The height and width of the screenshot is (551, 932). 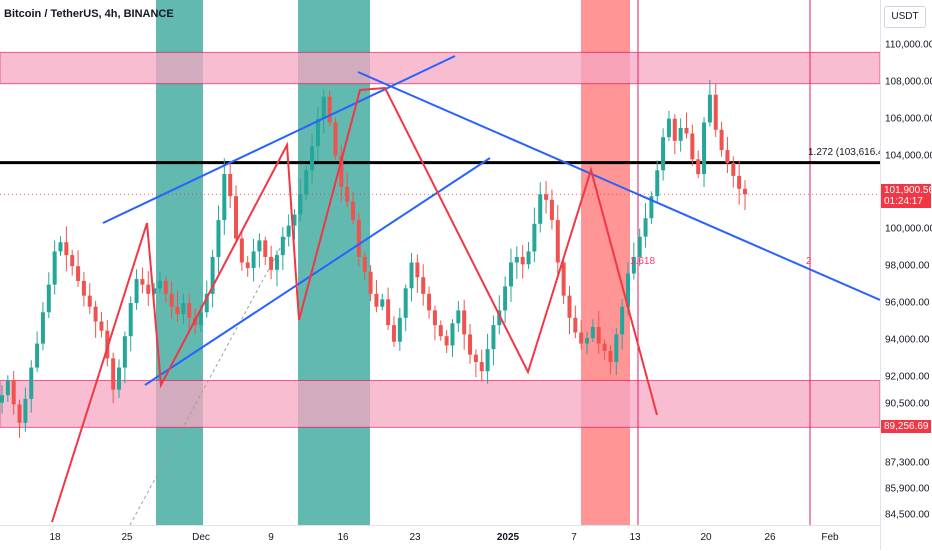 I want to click on price-tick: 92,000.00, so click(x=907, y=377).